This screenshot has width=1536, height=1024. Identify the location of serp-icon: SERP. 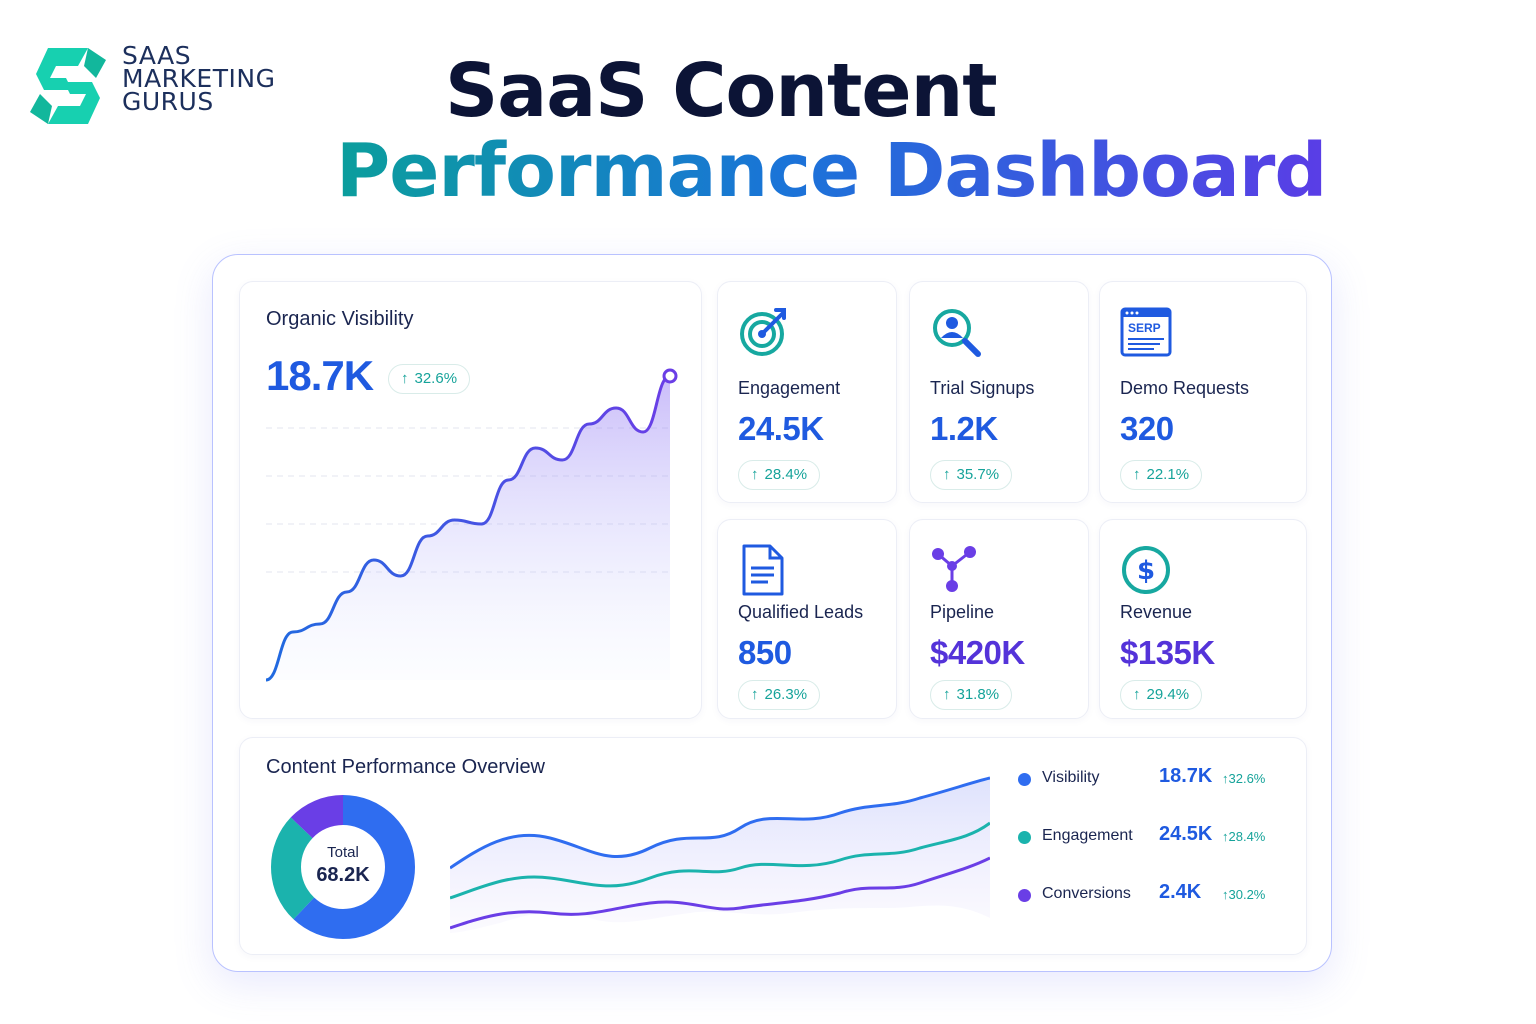
(1146, 332).